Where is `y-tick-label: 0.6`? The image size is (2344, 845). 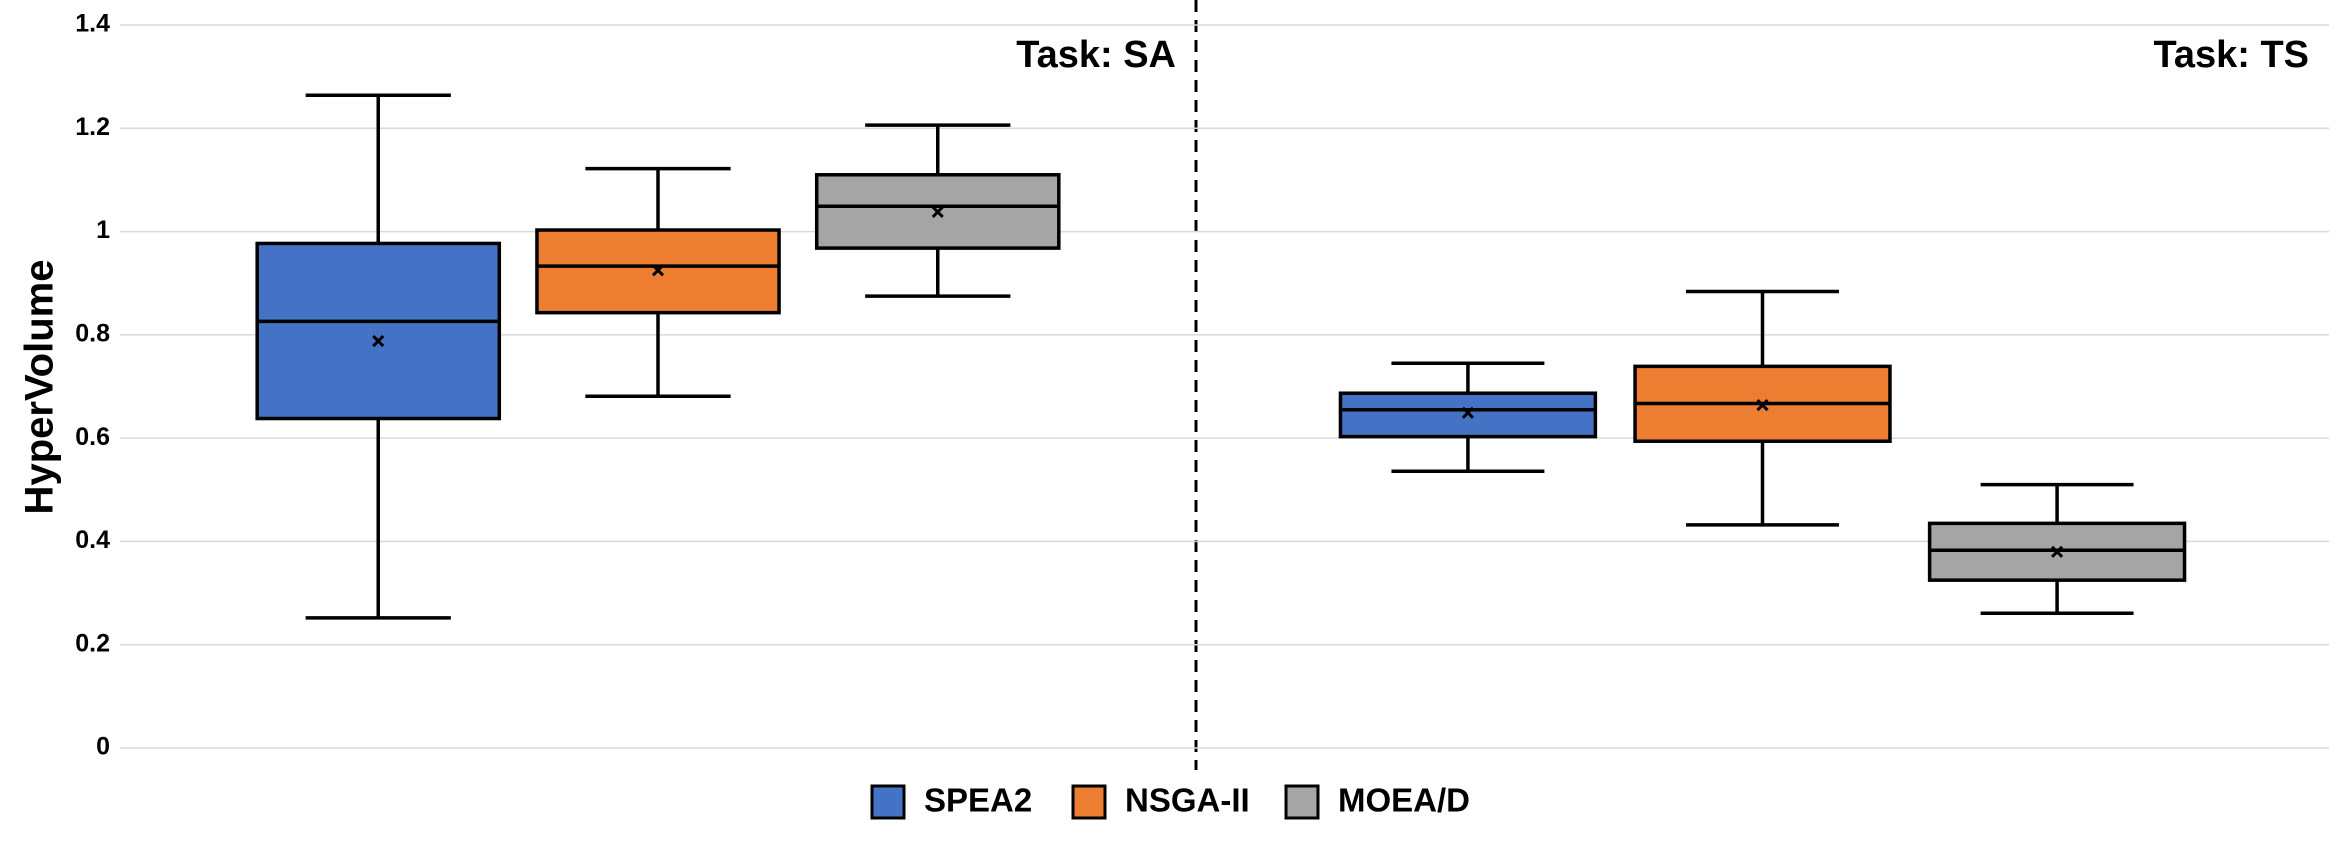 y-tick-label: 0.6 is located at coordinates (92, 437).